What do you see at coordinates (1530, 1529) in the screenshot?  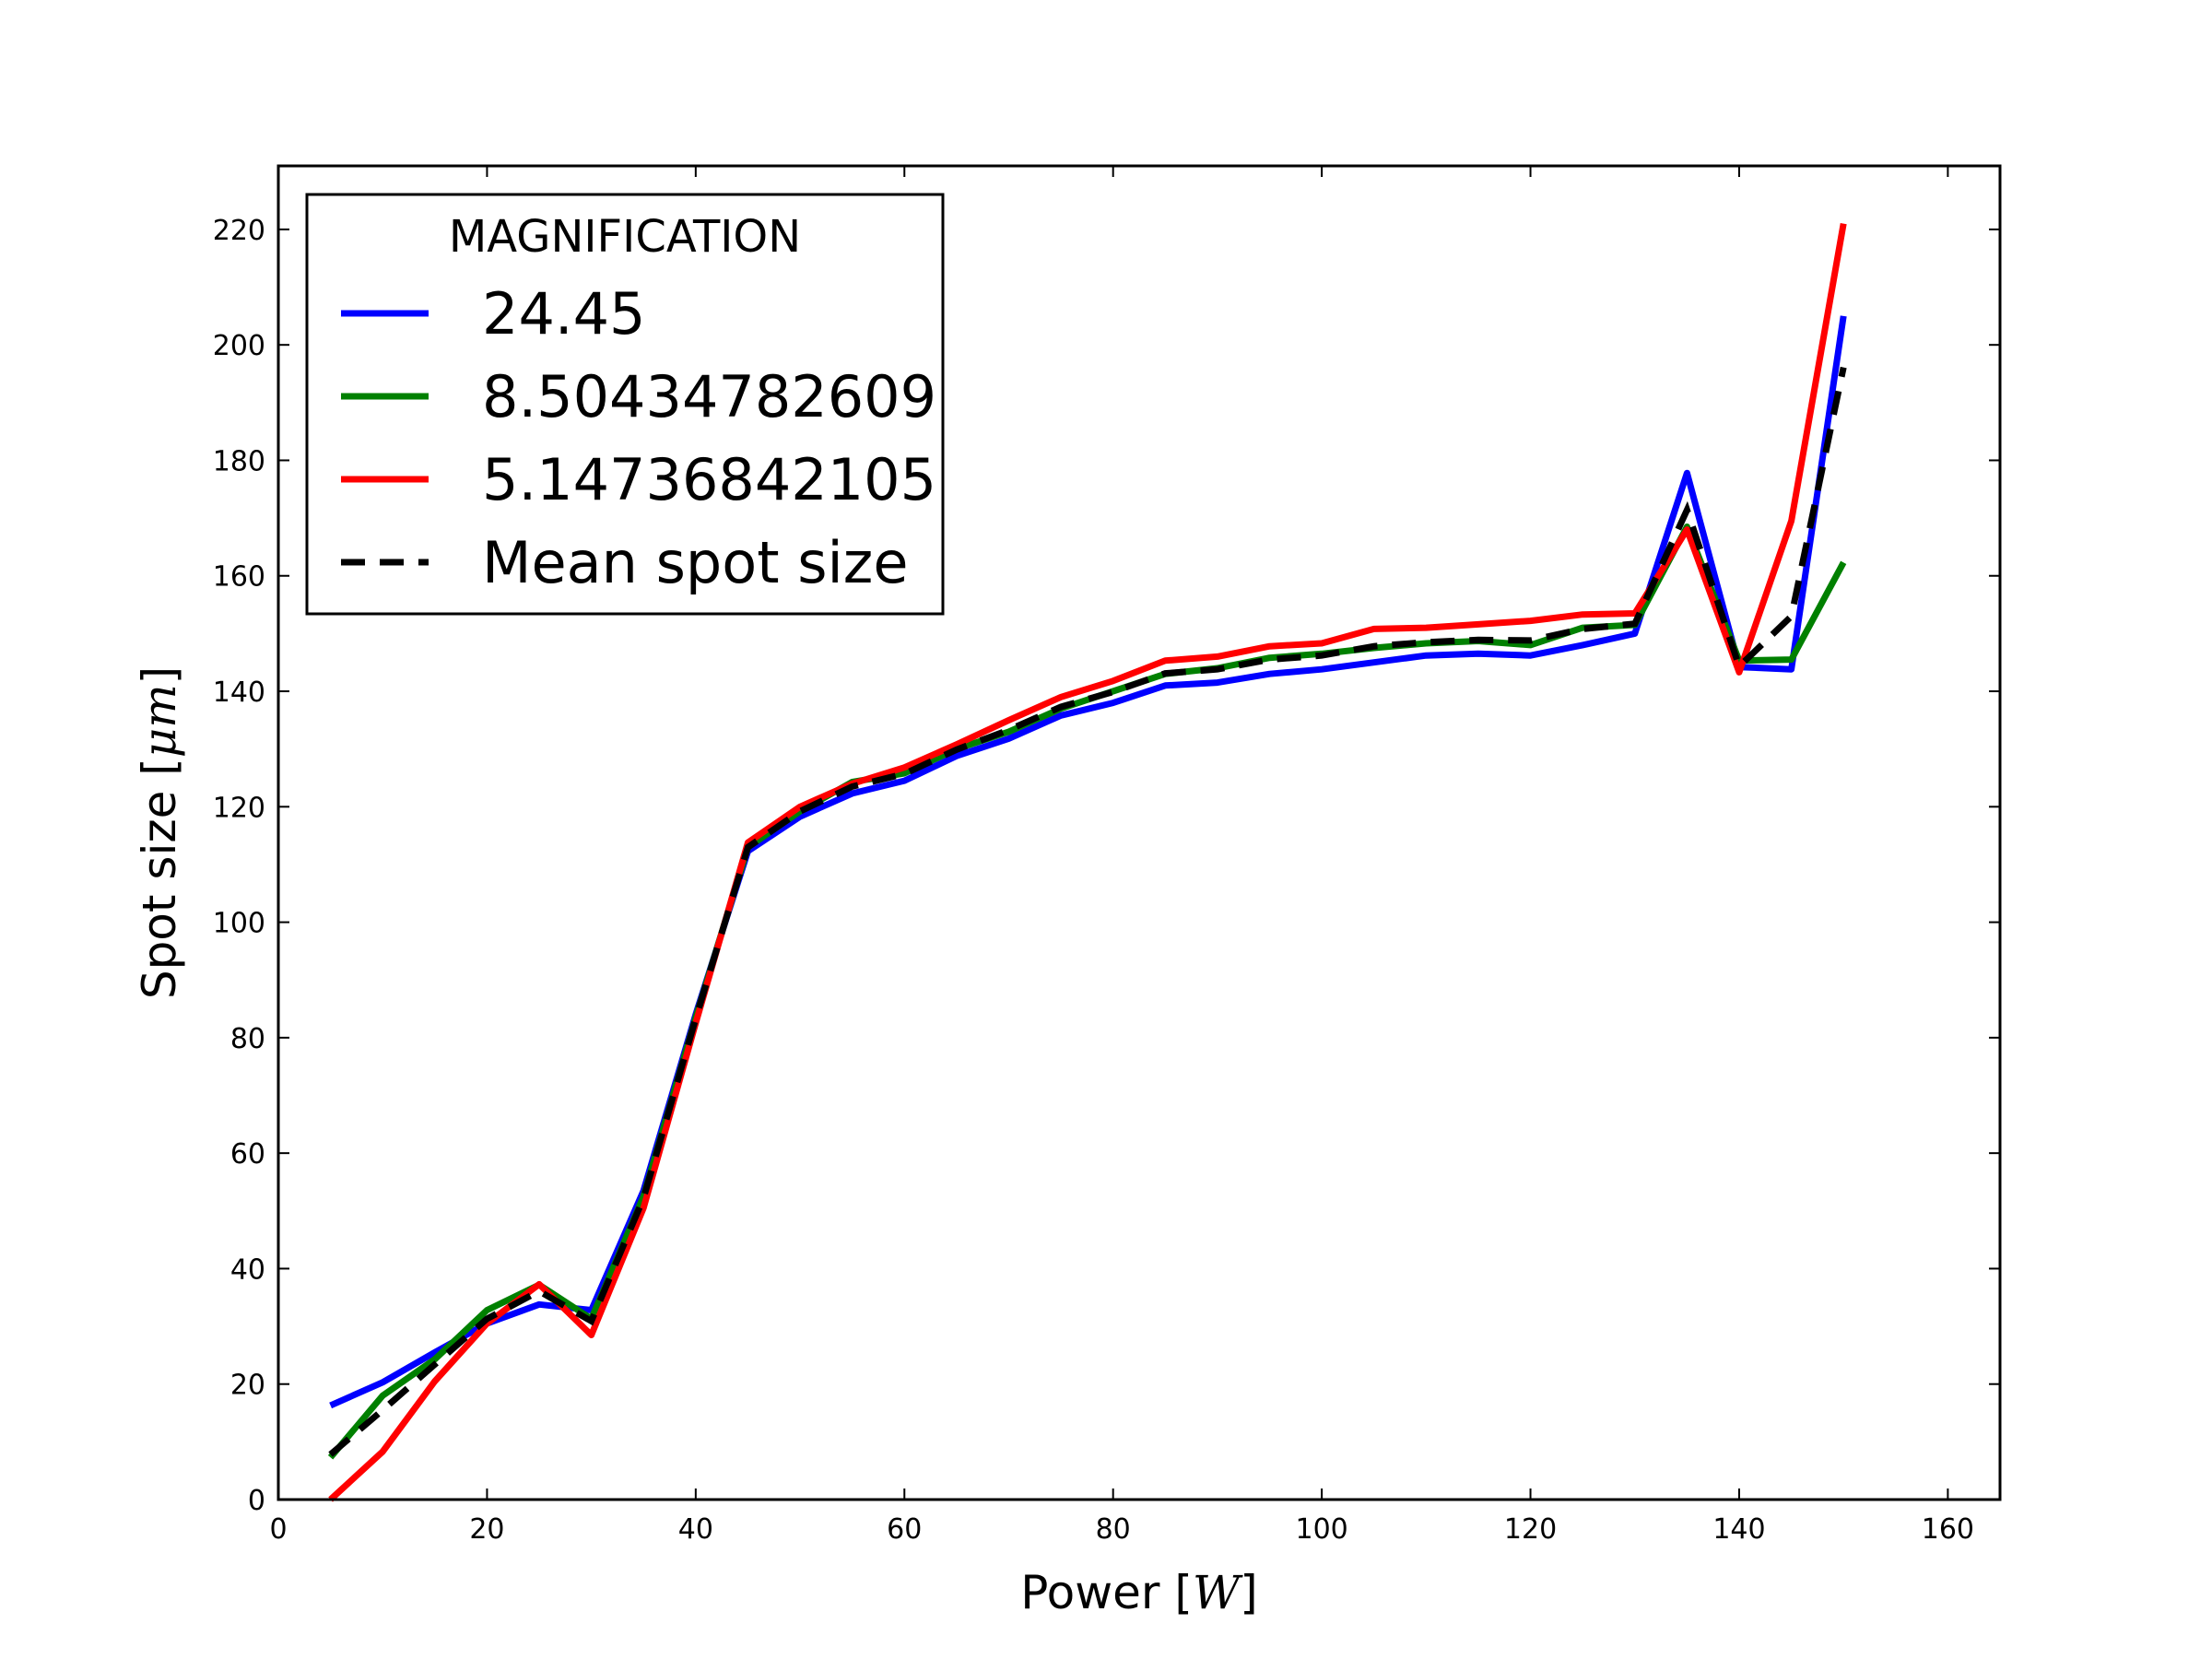 I see `x-tick-label: 120` at bounding box center [1530, 1529].